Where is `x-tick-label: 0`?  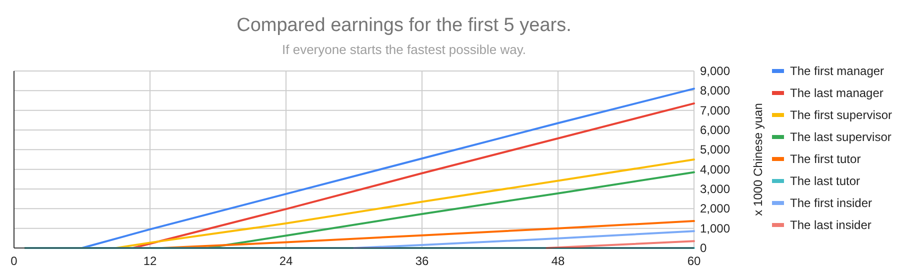 x-tick-label: 0 is located at coordinates (14, 261).